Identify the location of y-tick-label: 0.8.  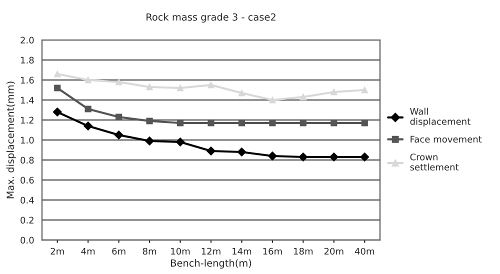
(27, 160).